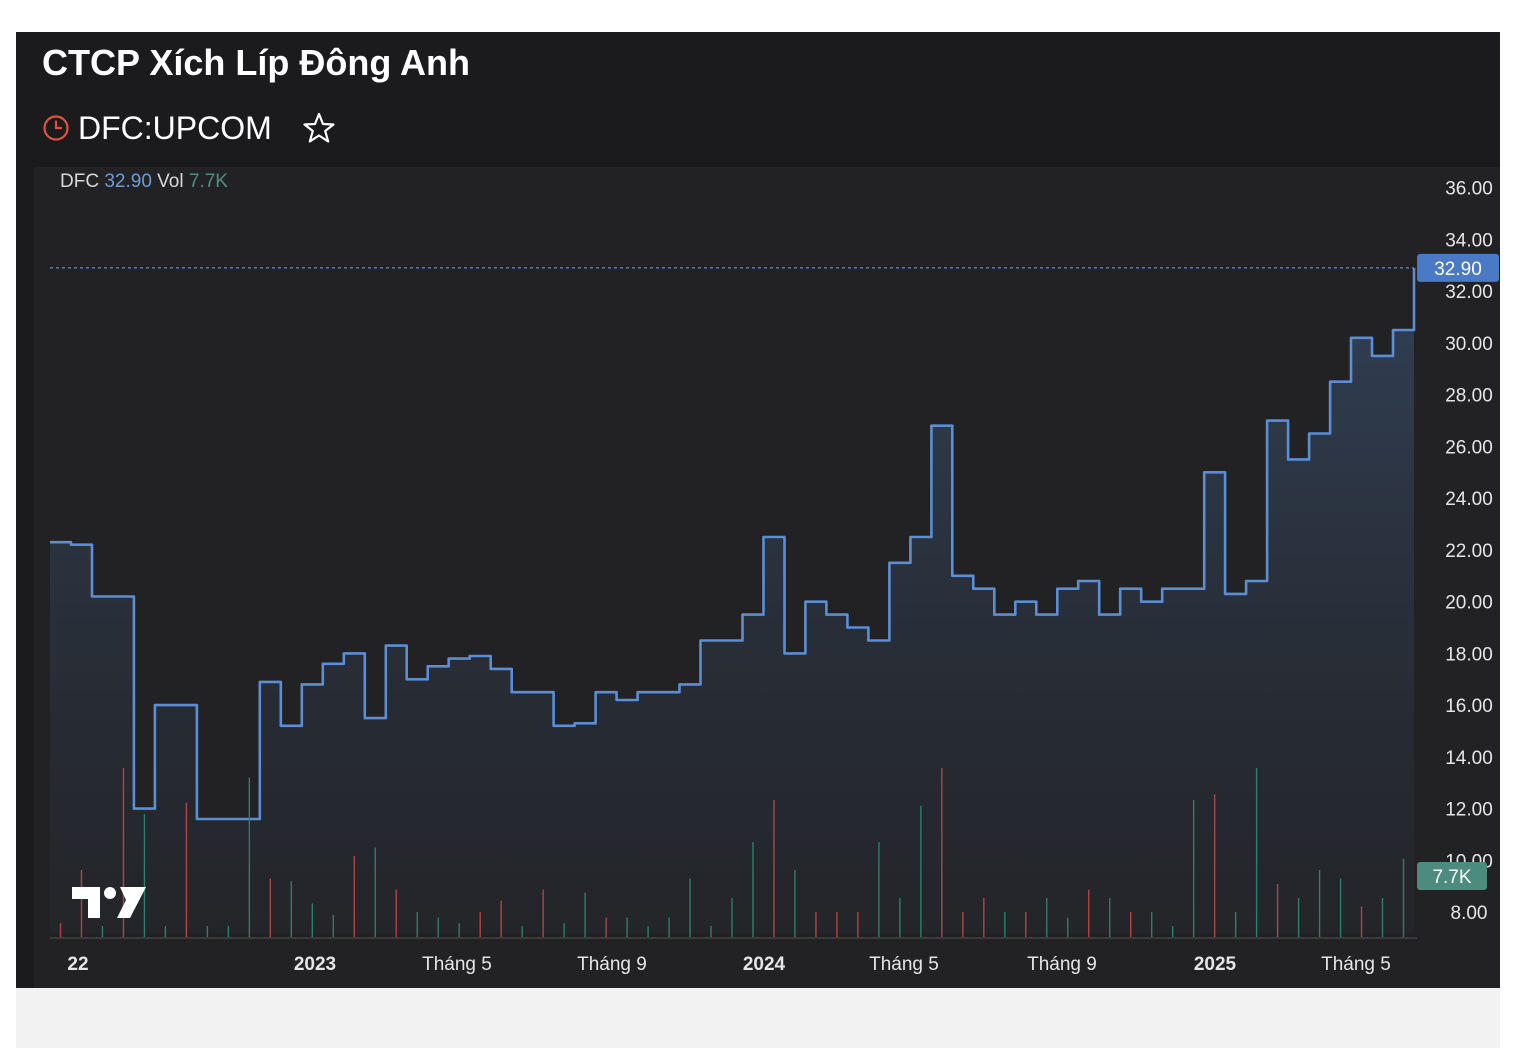 This screenshot has height=1048, width=1522. Describe the element at coordinates (1469, 447) in the screenshot. I see `y-tick-label: 26.00` at that location.